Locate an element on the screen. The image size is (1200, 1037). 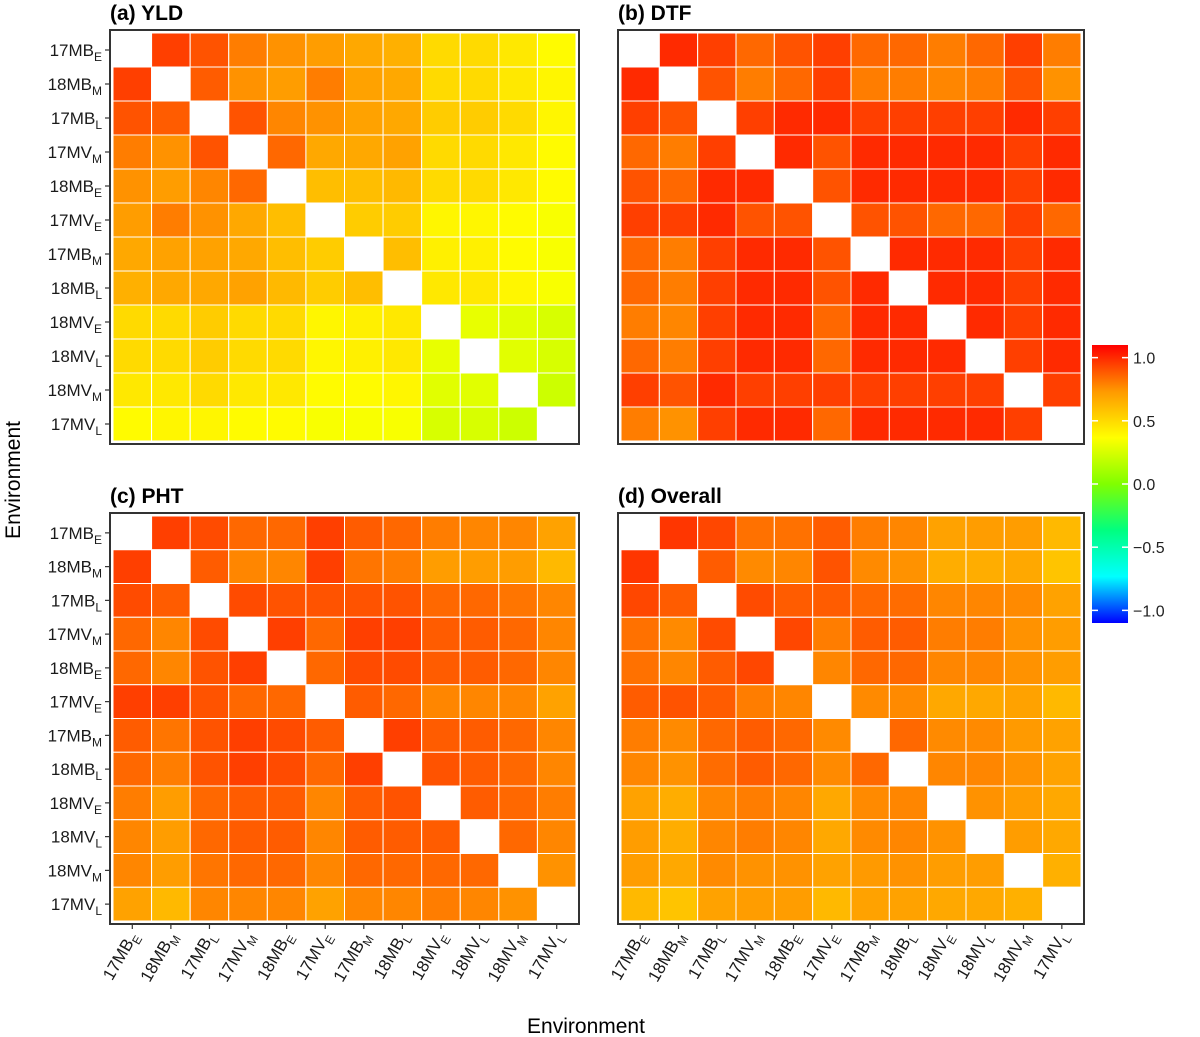
y-tick-label: 18MBE is located at coordinates (76, 670).